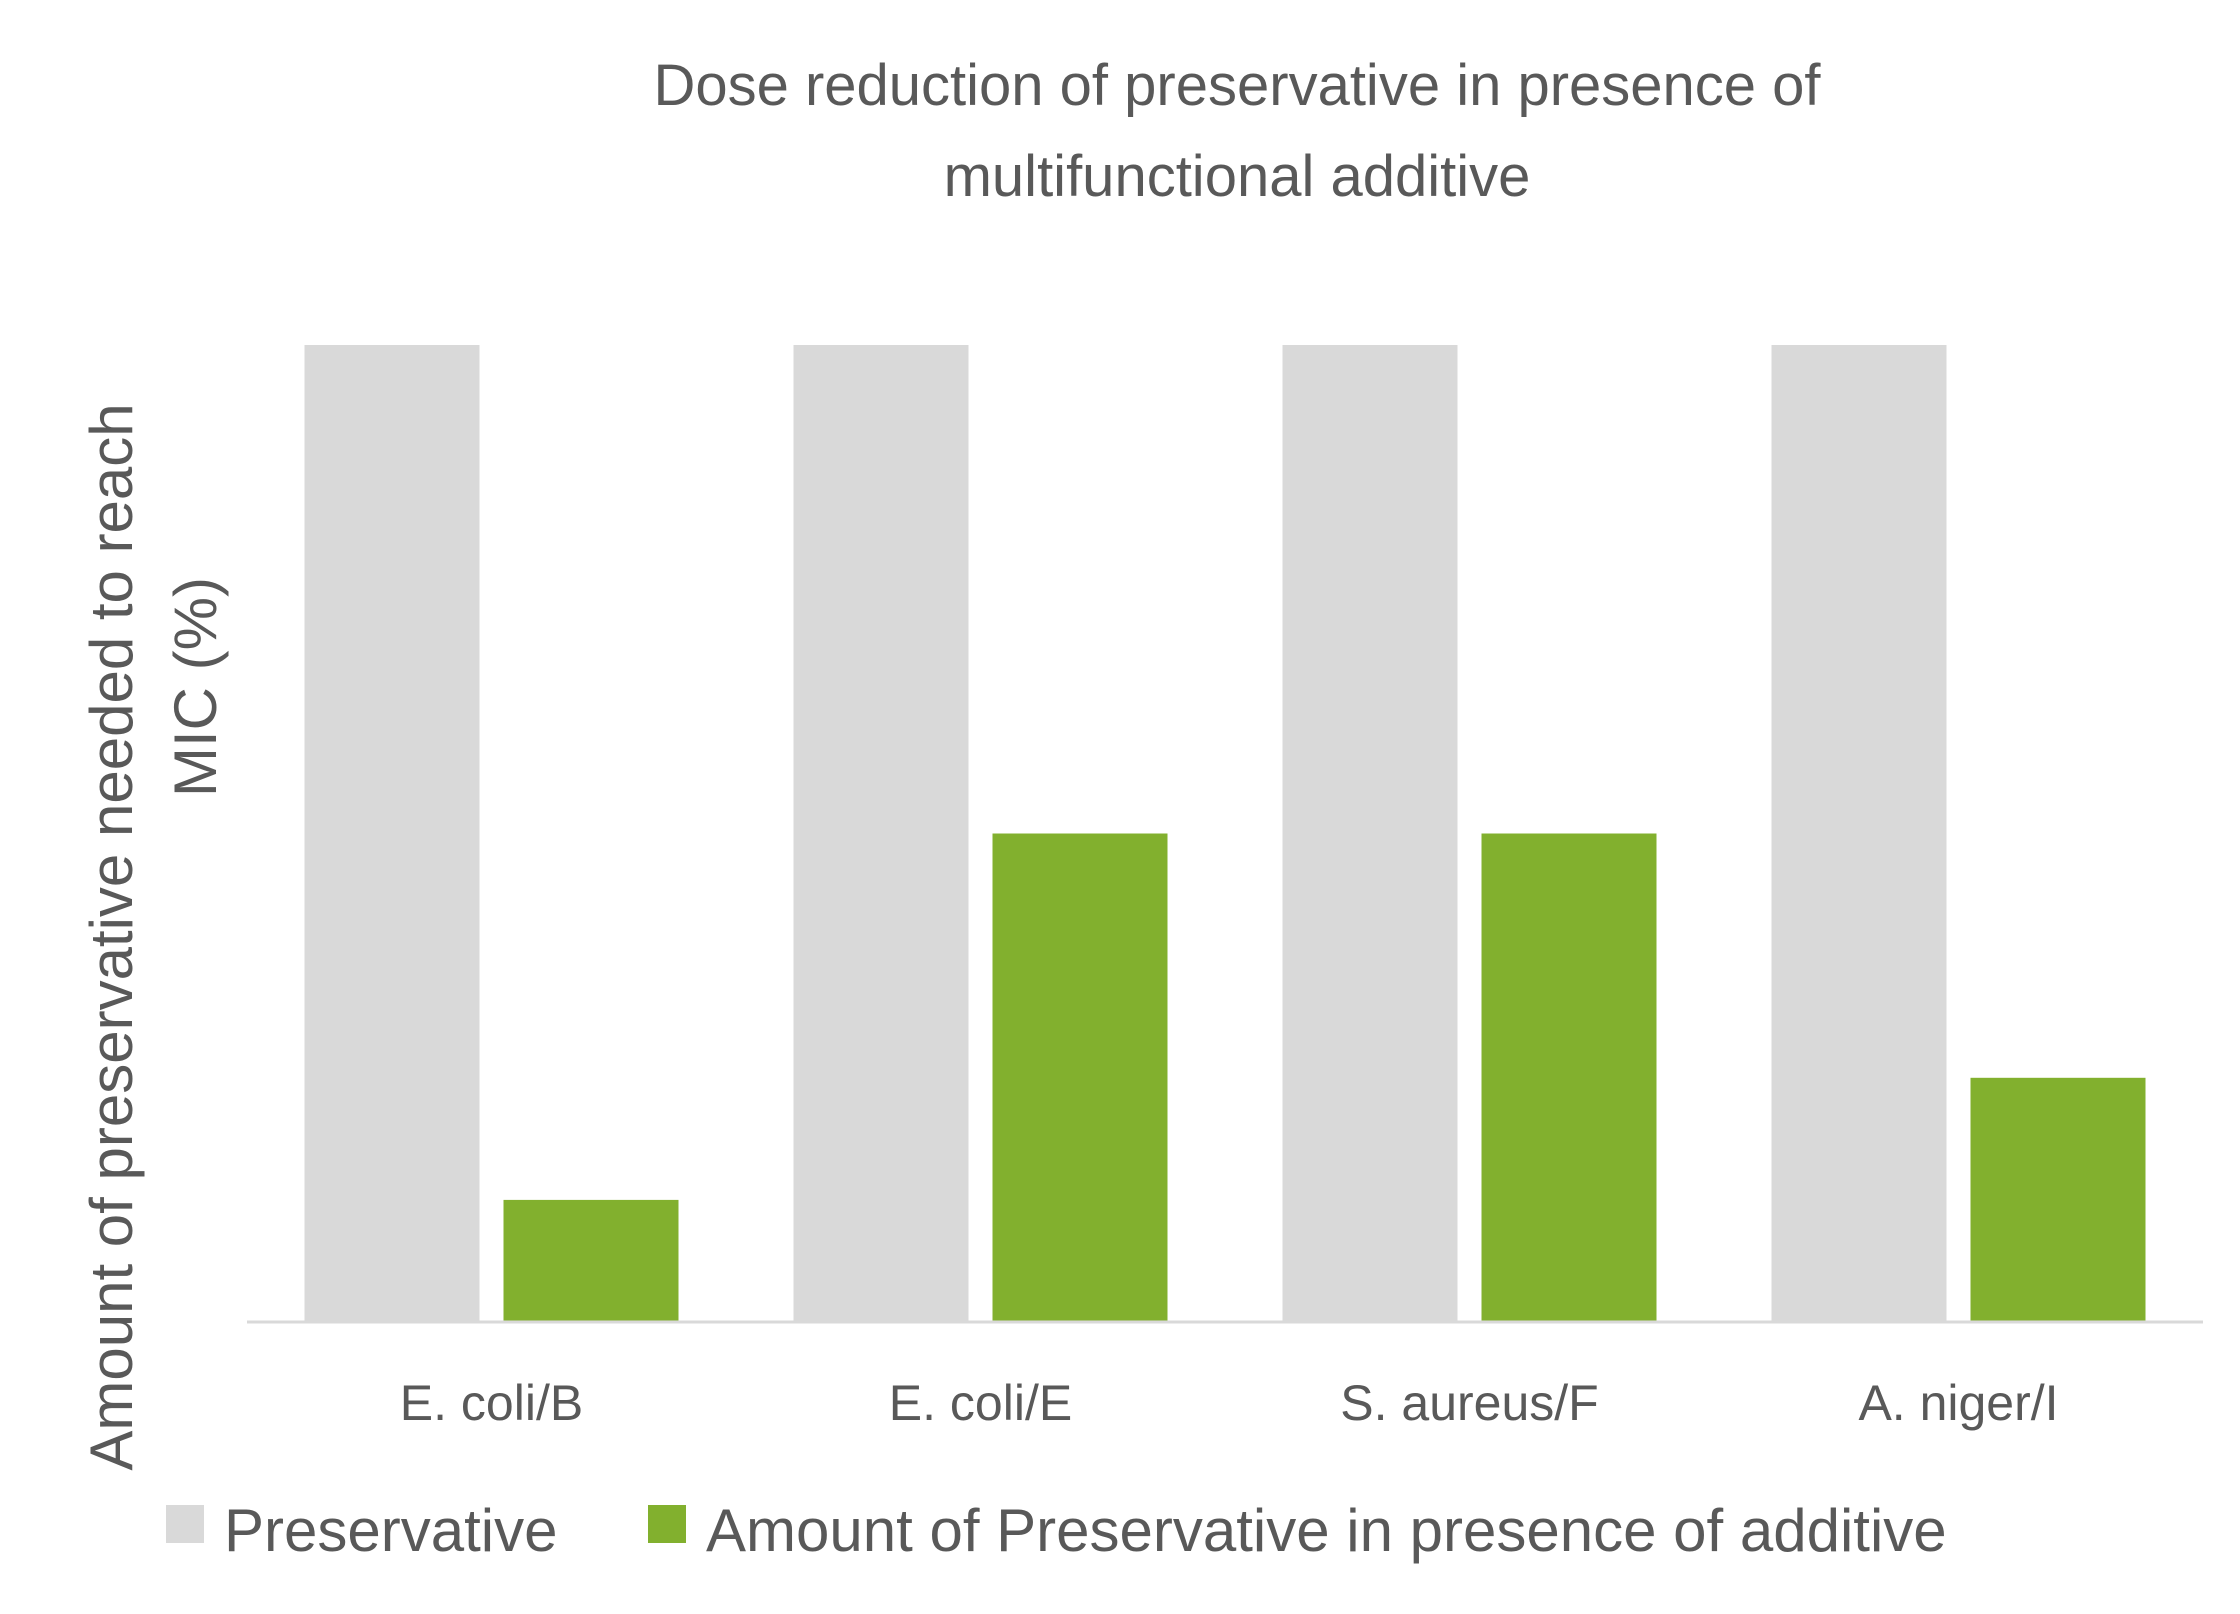 This screenshot has width=2240, height=1614. I want to click on x-tick-label-3: A. niger/I, so click(1958, 1403).